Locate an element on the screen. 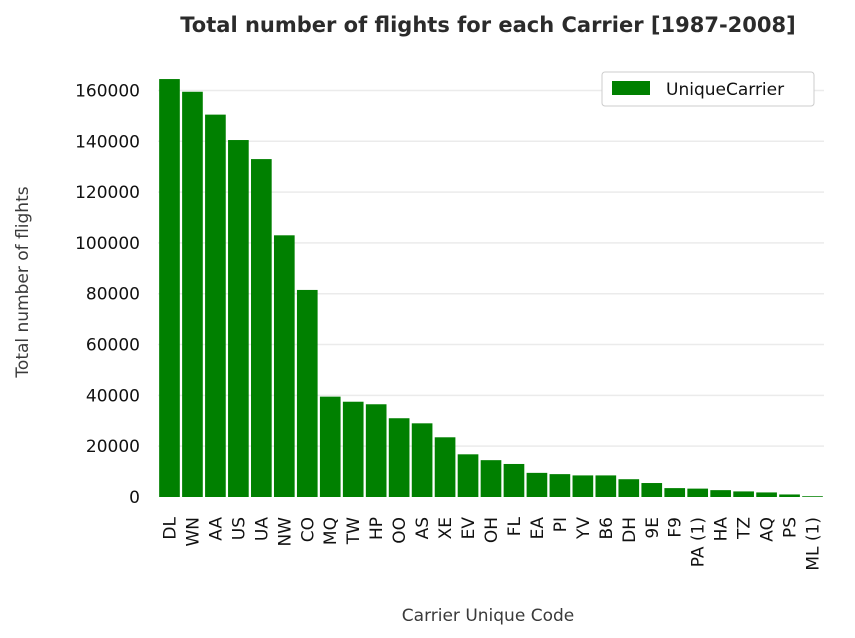 The height and width of the screenshot is (638, 855). y-tick-label: 120000 is located at coordinates (107, 193).